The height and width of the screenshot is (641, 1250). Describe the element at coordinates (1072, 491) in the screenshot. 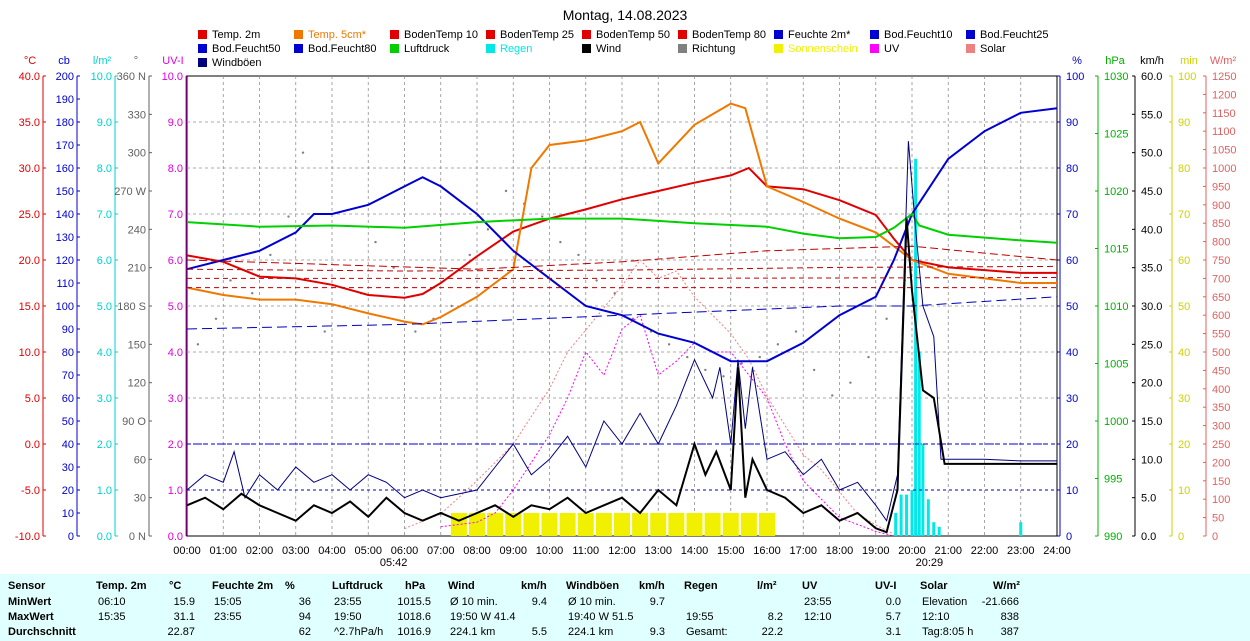

I see `axis-tick-label-hum: 10` at that location.